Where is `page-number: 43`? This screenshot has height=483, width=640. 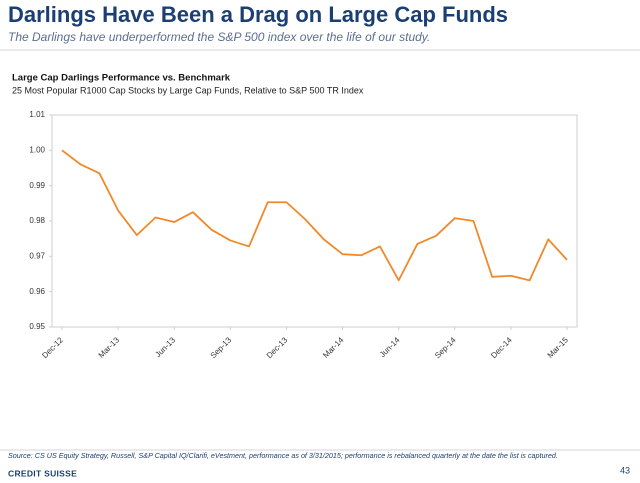 page-number: 43 is located at coordinates (625, 470).